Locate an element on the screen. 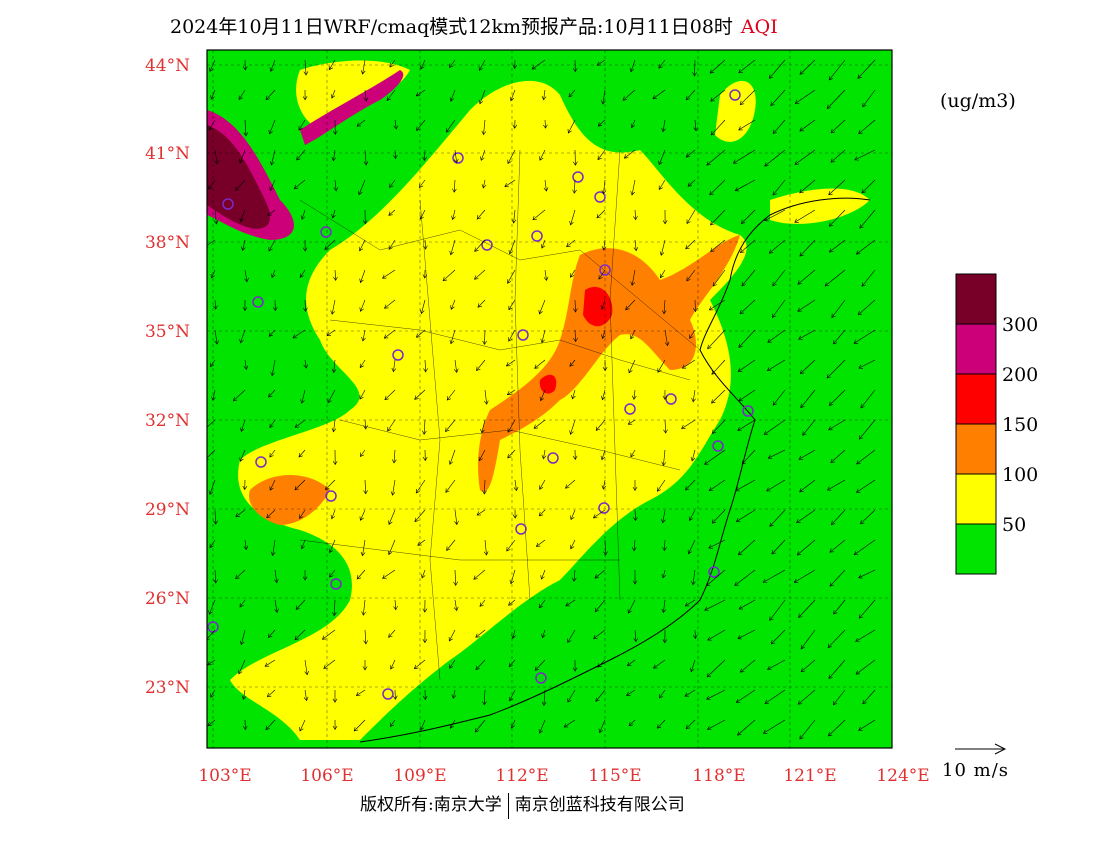 This screenshot has width=1100, height=850. legend-label-100: 100 is located at coordinates (1020, 475).